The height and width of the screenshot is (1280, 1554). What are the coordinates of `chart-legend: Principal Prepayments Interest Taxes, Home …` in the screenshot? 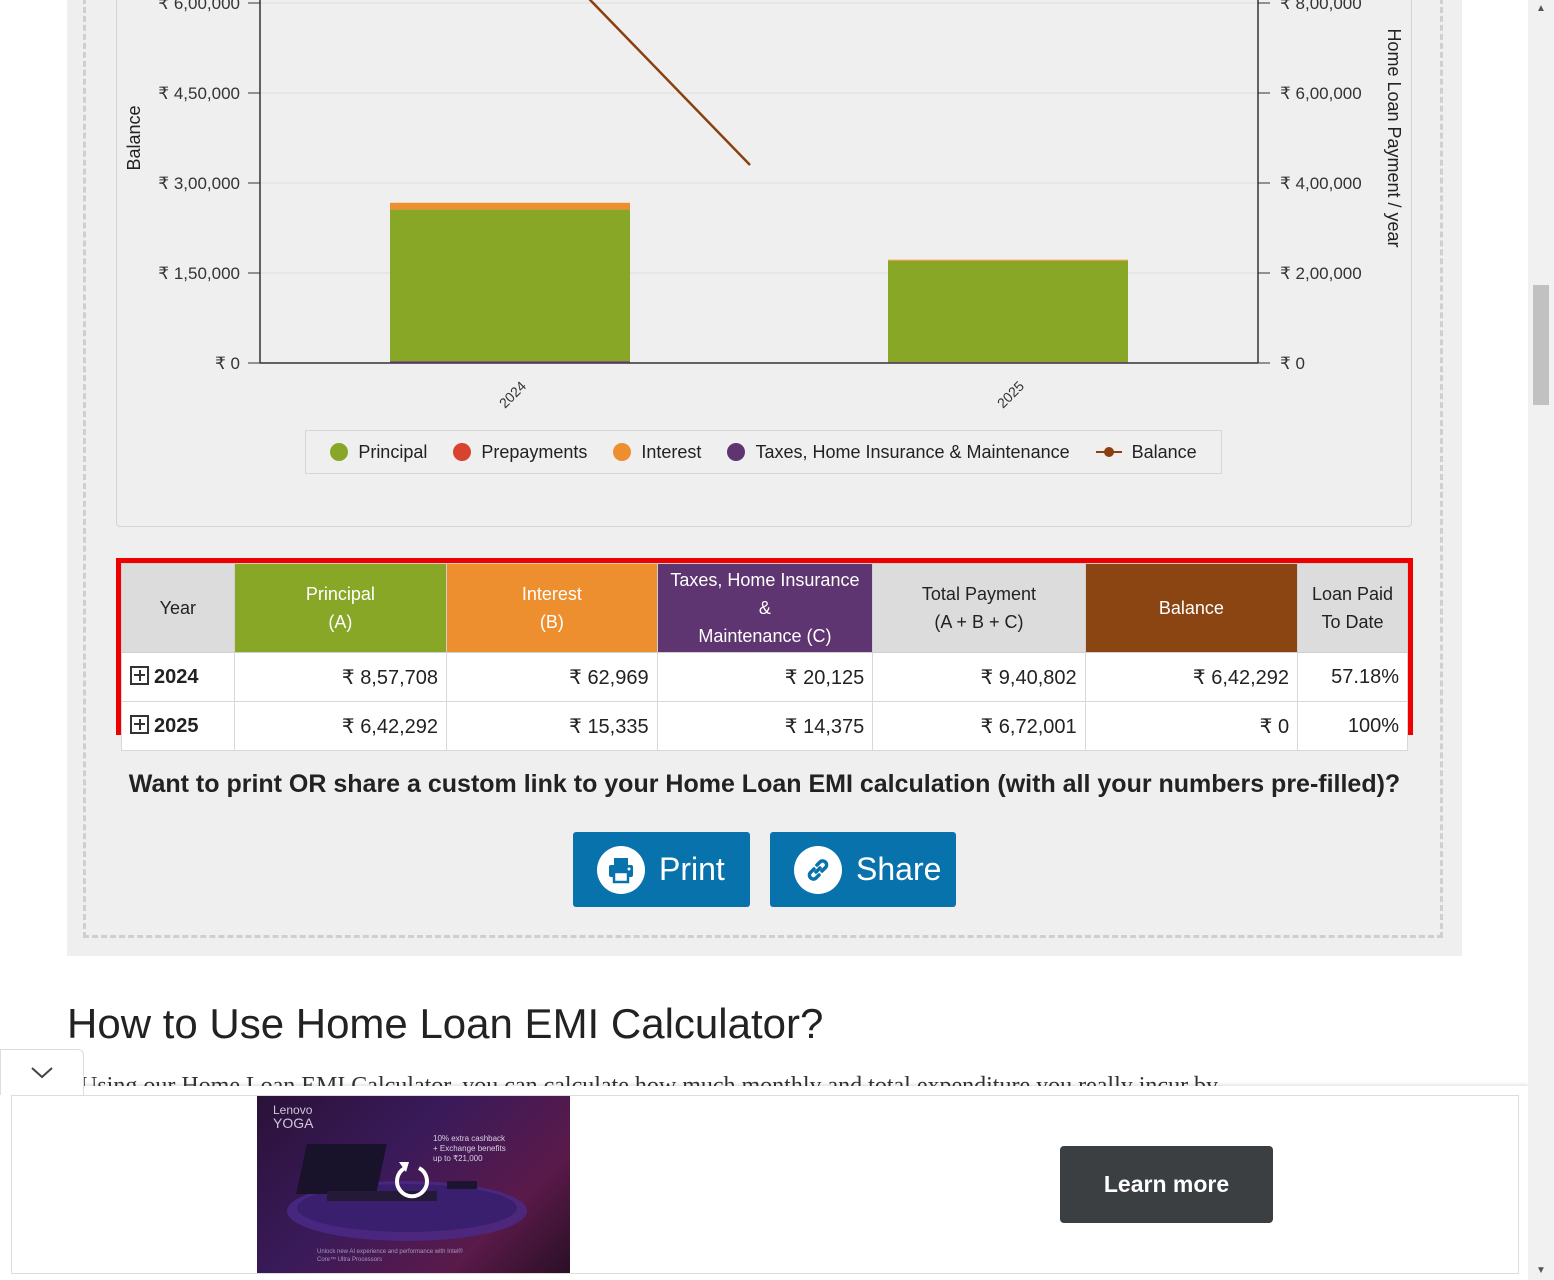 It's located at (763, 452).